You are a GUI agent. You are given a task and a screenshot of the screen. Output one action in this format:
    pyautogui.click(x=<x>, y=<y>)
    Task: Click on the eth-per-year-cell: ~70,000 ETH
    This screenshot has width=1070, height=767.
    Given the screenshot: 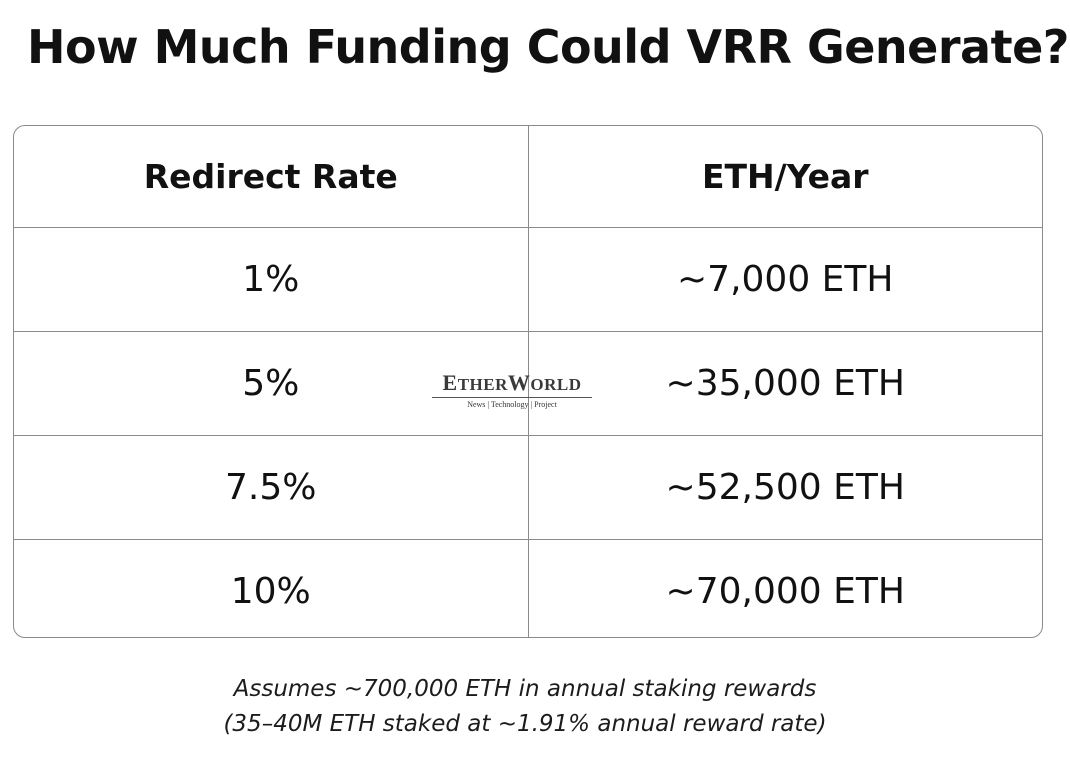 What is the action you would take?
    pyautogui.click(x=785, y=591)
    